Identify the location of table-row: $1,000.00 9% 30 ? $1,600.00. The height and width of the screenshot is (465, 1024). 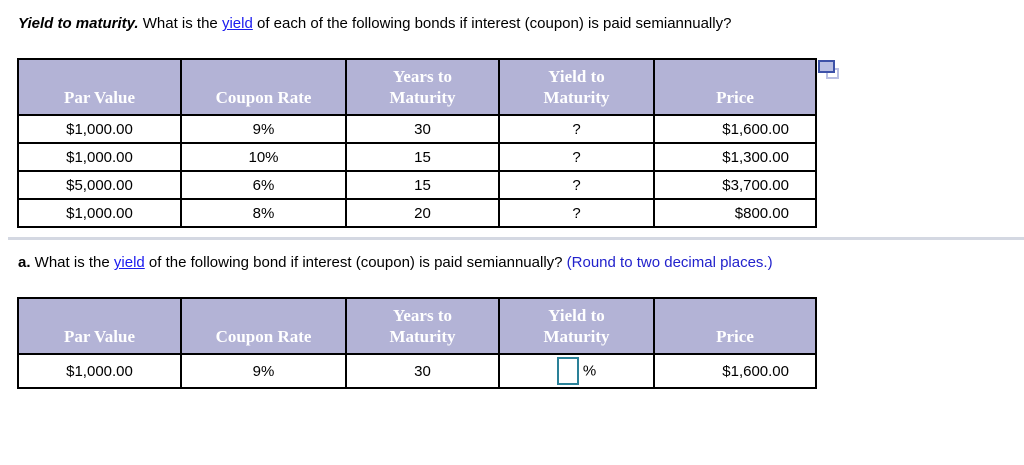
(417, 129).